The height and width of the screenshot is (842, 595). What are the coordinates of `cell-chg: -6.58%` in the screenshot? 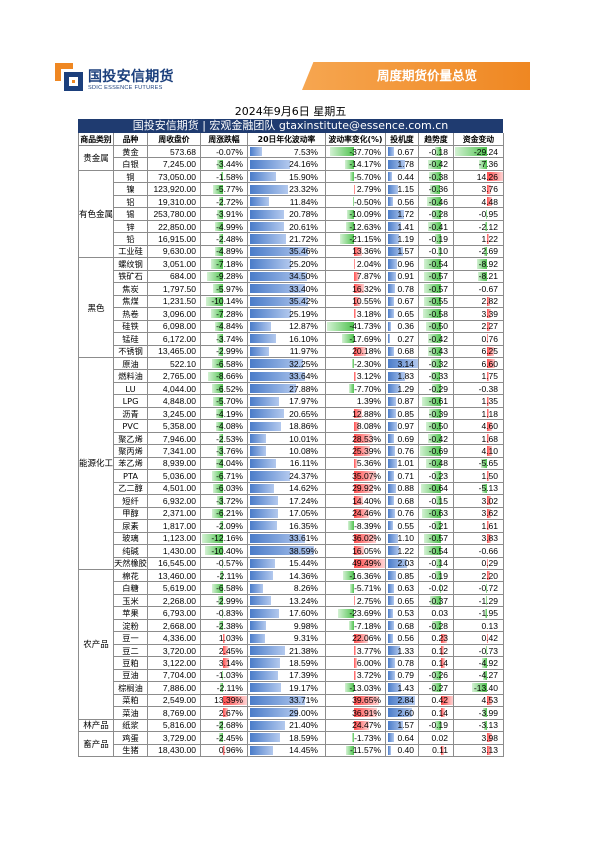 It's located at (224, 588).